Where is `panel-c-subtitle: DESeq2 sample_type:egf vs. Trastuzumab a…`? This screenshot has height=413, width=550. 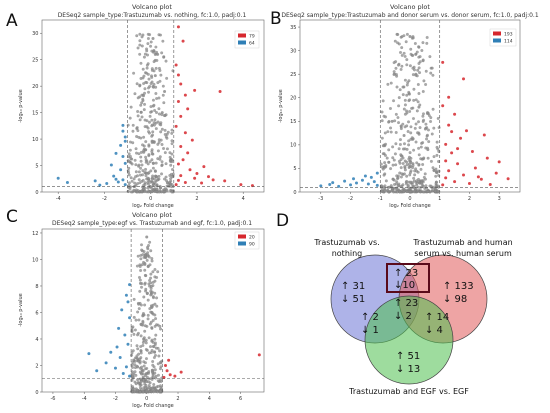 panel-c-subtitle: DESeq2 sample_type:egf vs. Trastuzumab a… is located at coordinates (152, 223).